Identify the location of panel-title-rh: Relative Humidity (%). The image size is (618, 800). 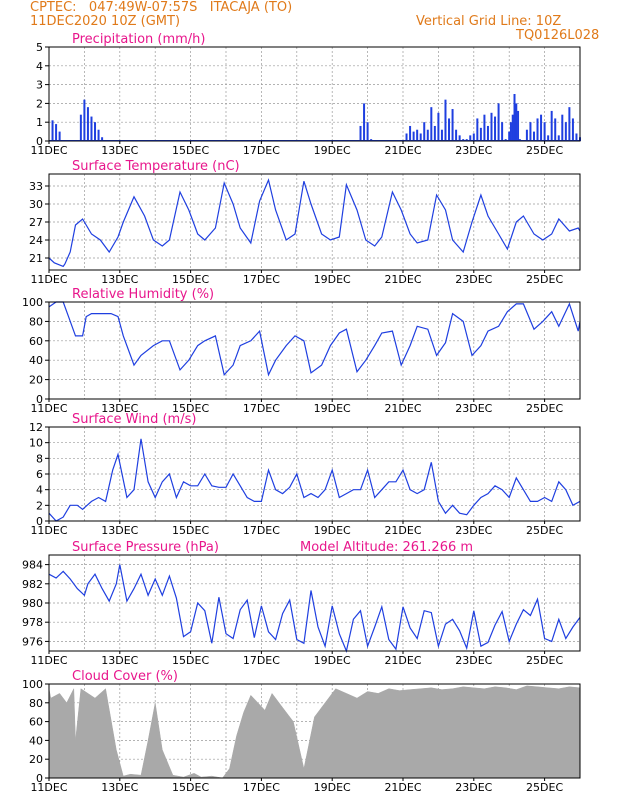
(143, 294).